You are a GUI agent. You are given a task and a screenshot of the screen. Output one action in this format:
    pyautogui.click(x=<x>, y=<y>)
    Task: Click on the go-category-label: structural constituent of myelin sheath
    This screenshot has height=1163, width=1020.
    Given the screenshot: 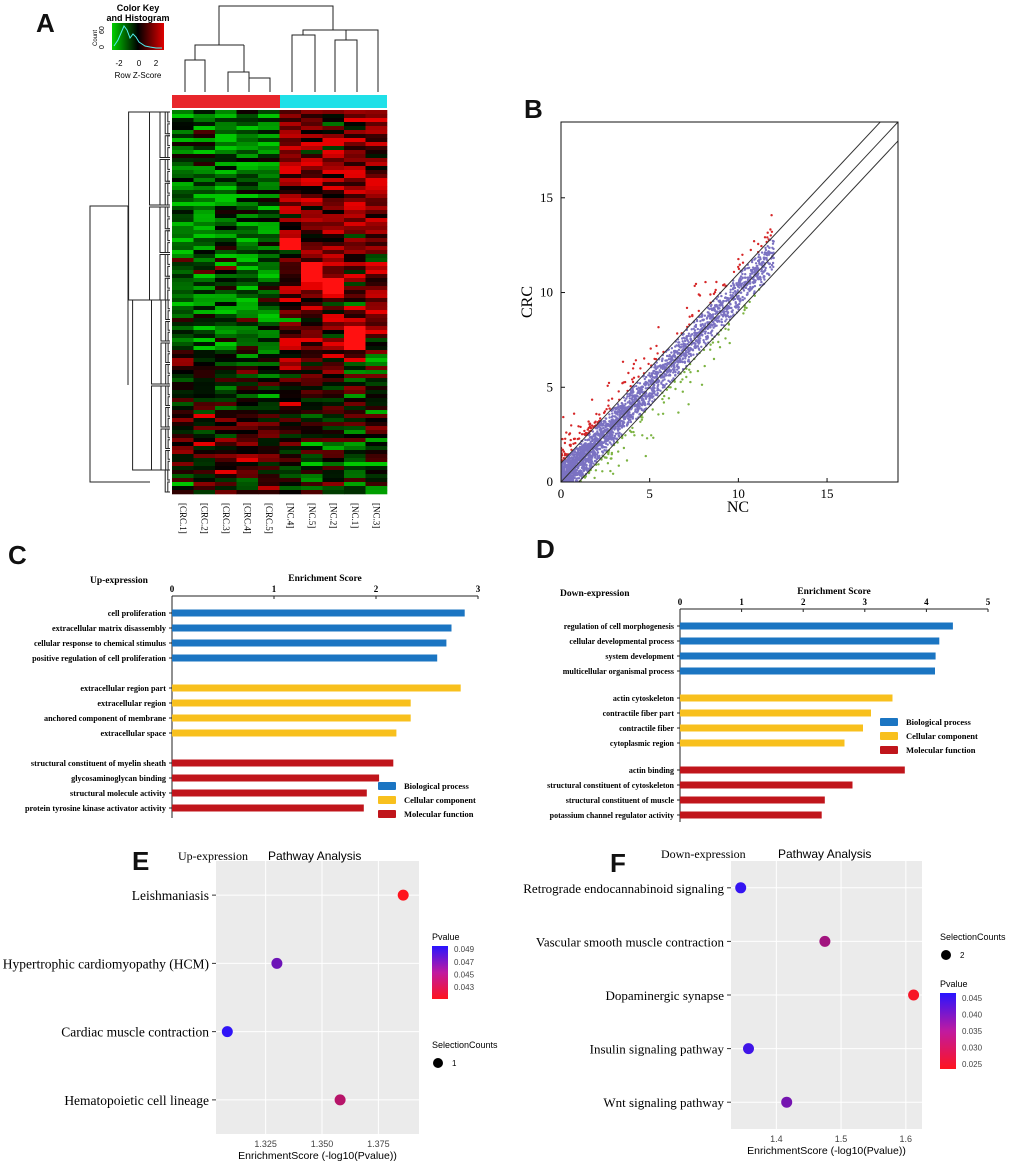 What is the action you would take?
    pyautogui.click(x=99, y=763)
    